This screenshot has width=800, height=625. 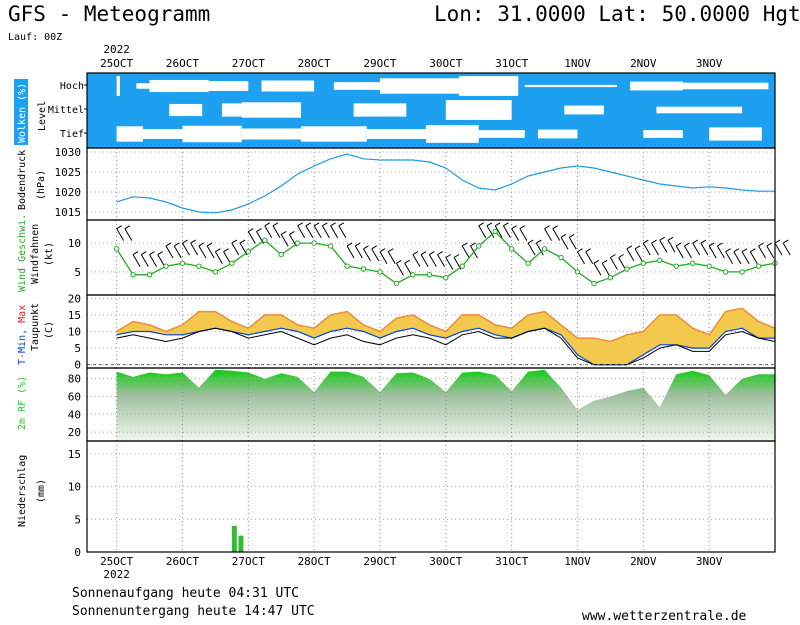 What do you see at coordinates (68, 192) in the screenshot?
I see `y-tick-label: 1020` at bounding box center [68, 192].